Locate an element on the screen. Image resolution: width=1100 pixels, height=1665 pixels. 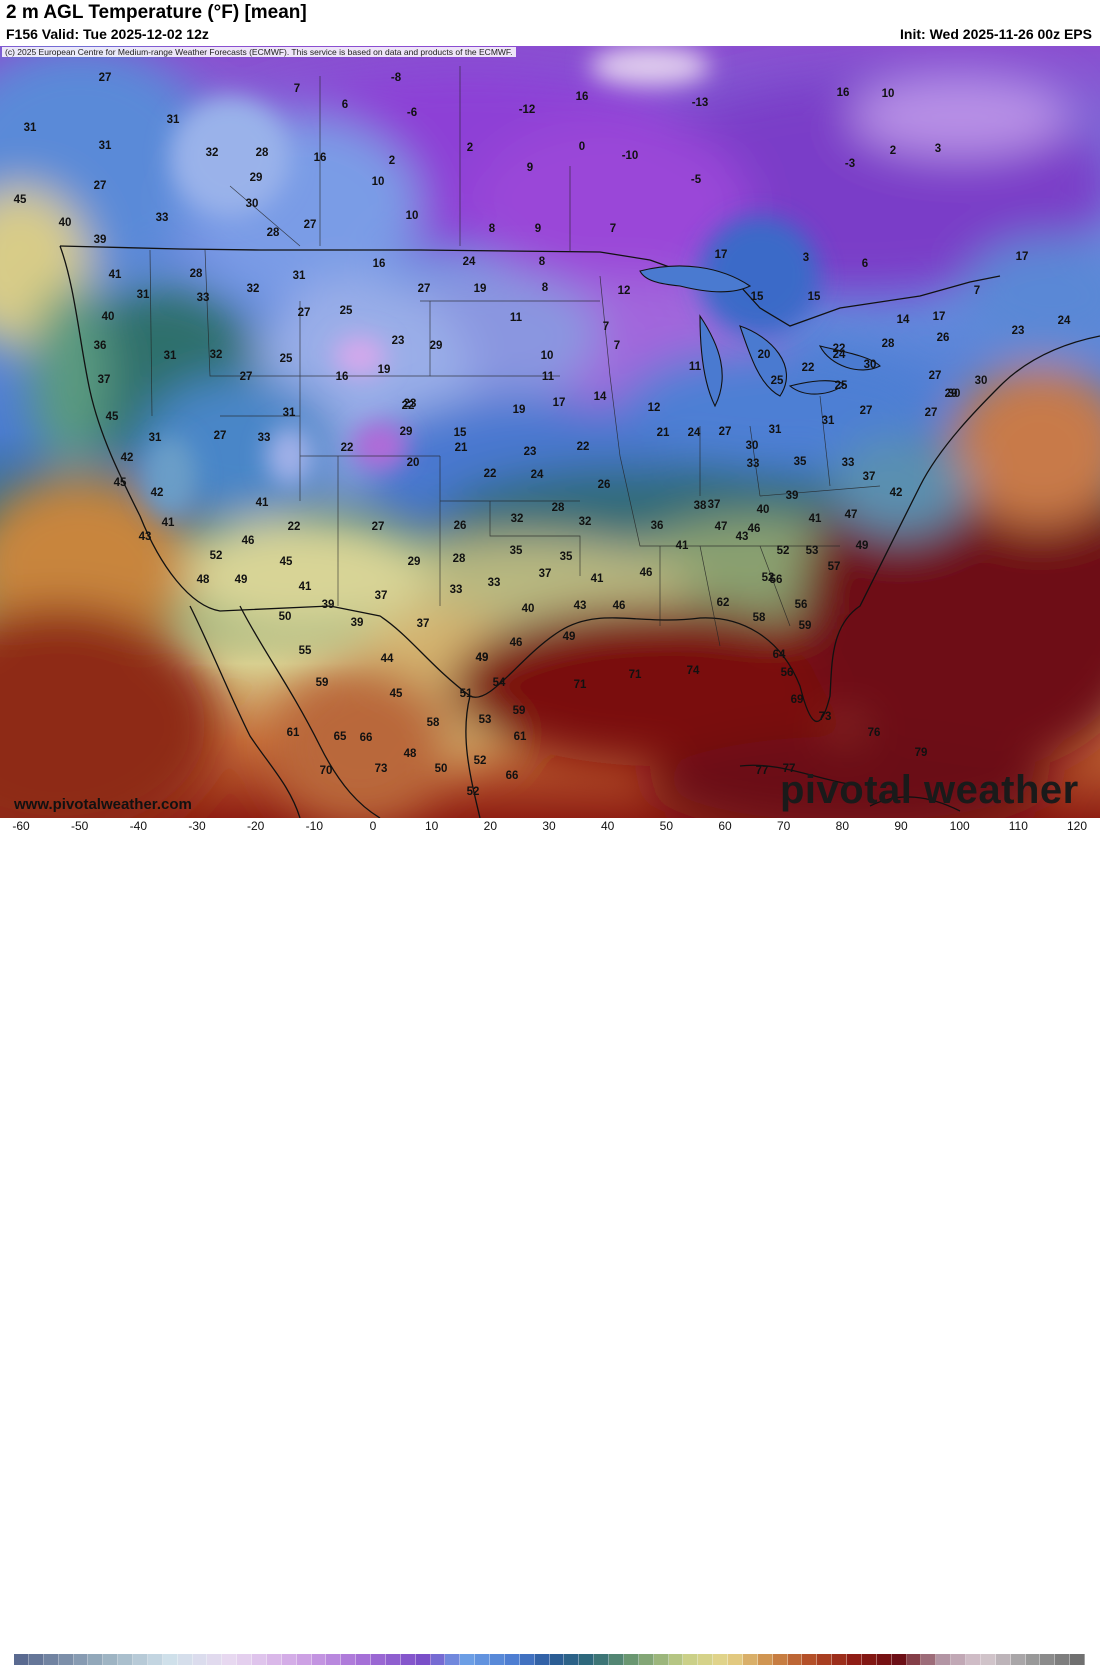
temperature-value: 38 is located at coordinates (700, 506).